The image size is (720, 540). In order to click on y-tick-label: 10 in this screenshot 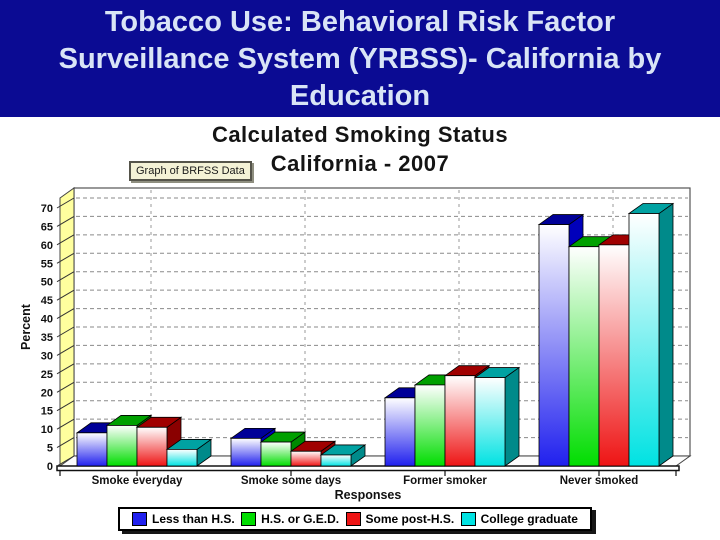, I will do `click(47, 430)`.